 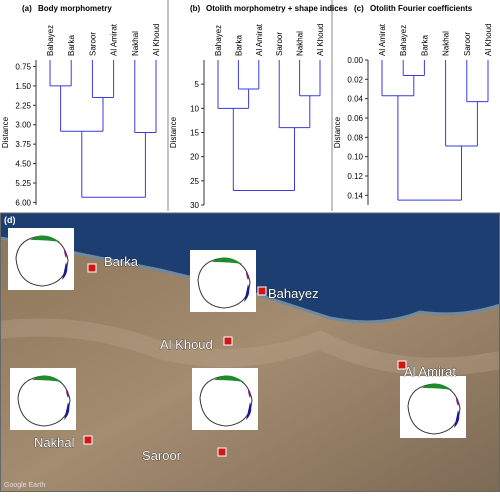 I want to click on y-tick-label: 0.08, so click(x=355, y=137).